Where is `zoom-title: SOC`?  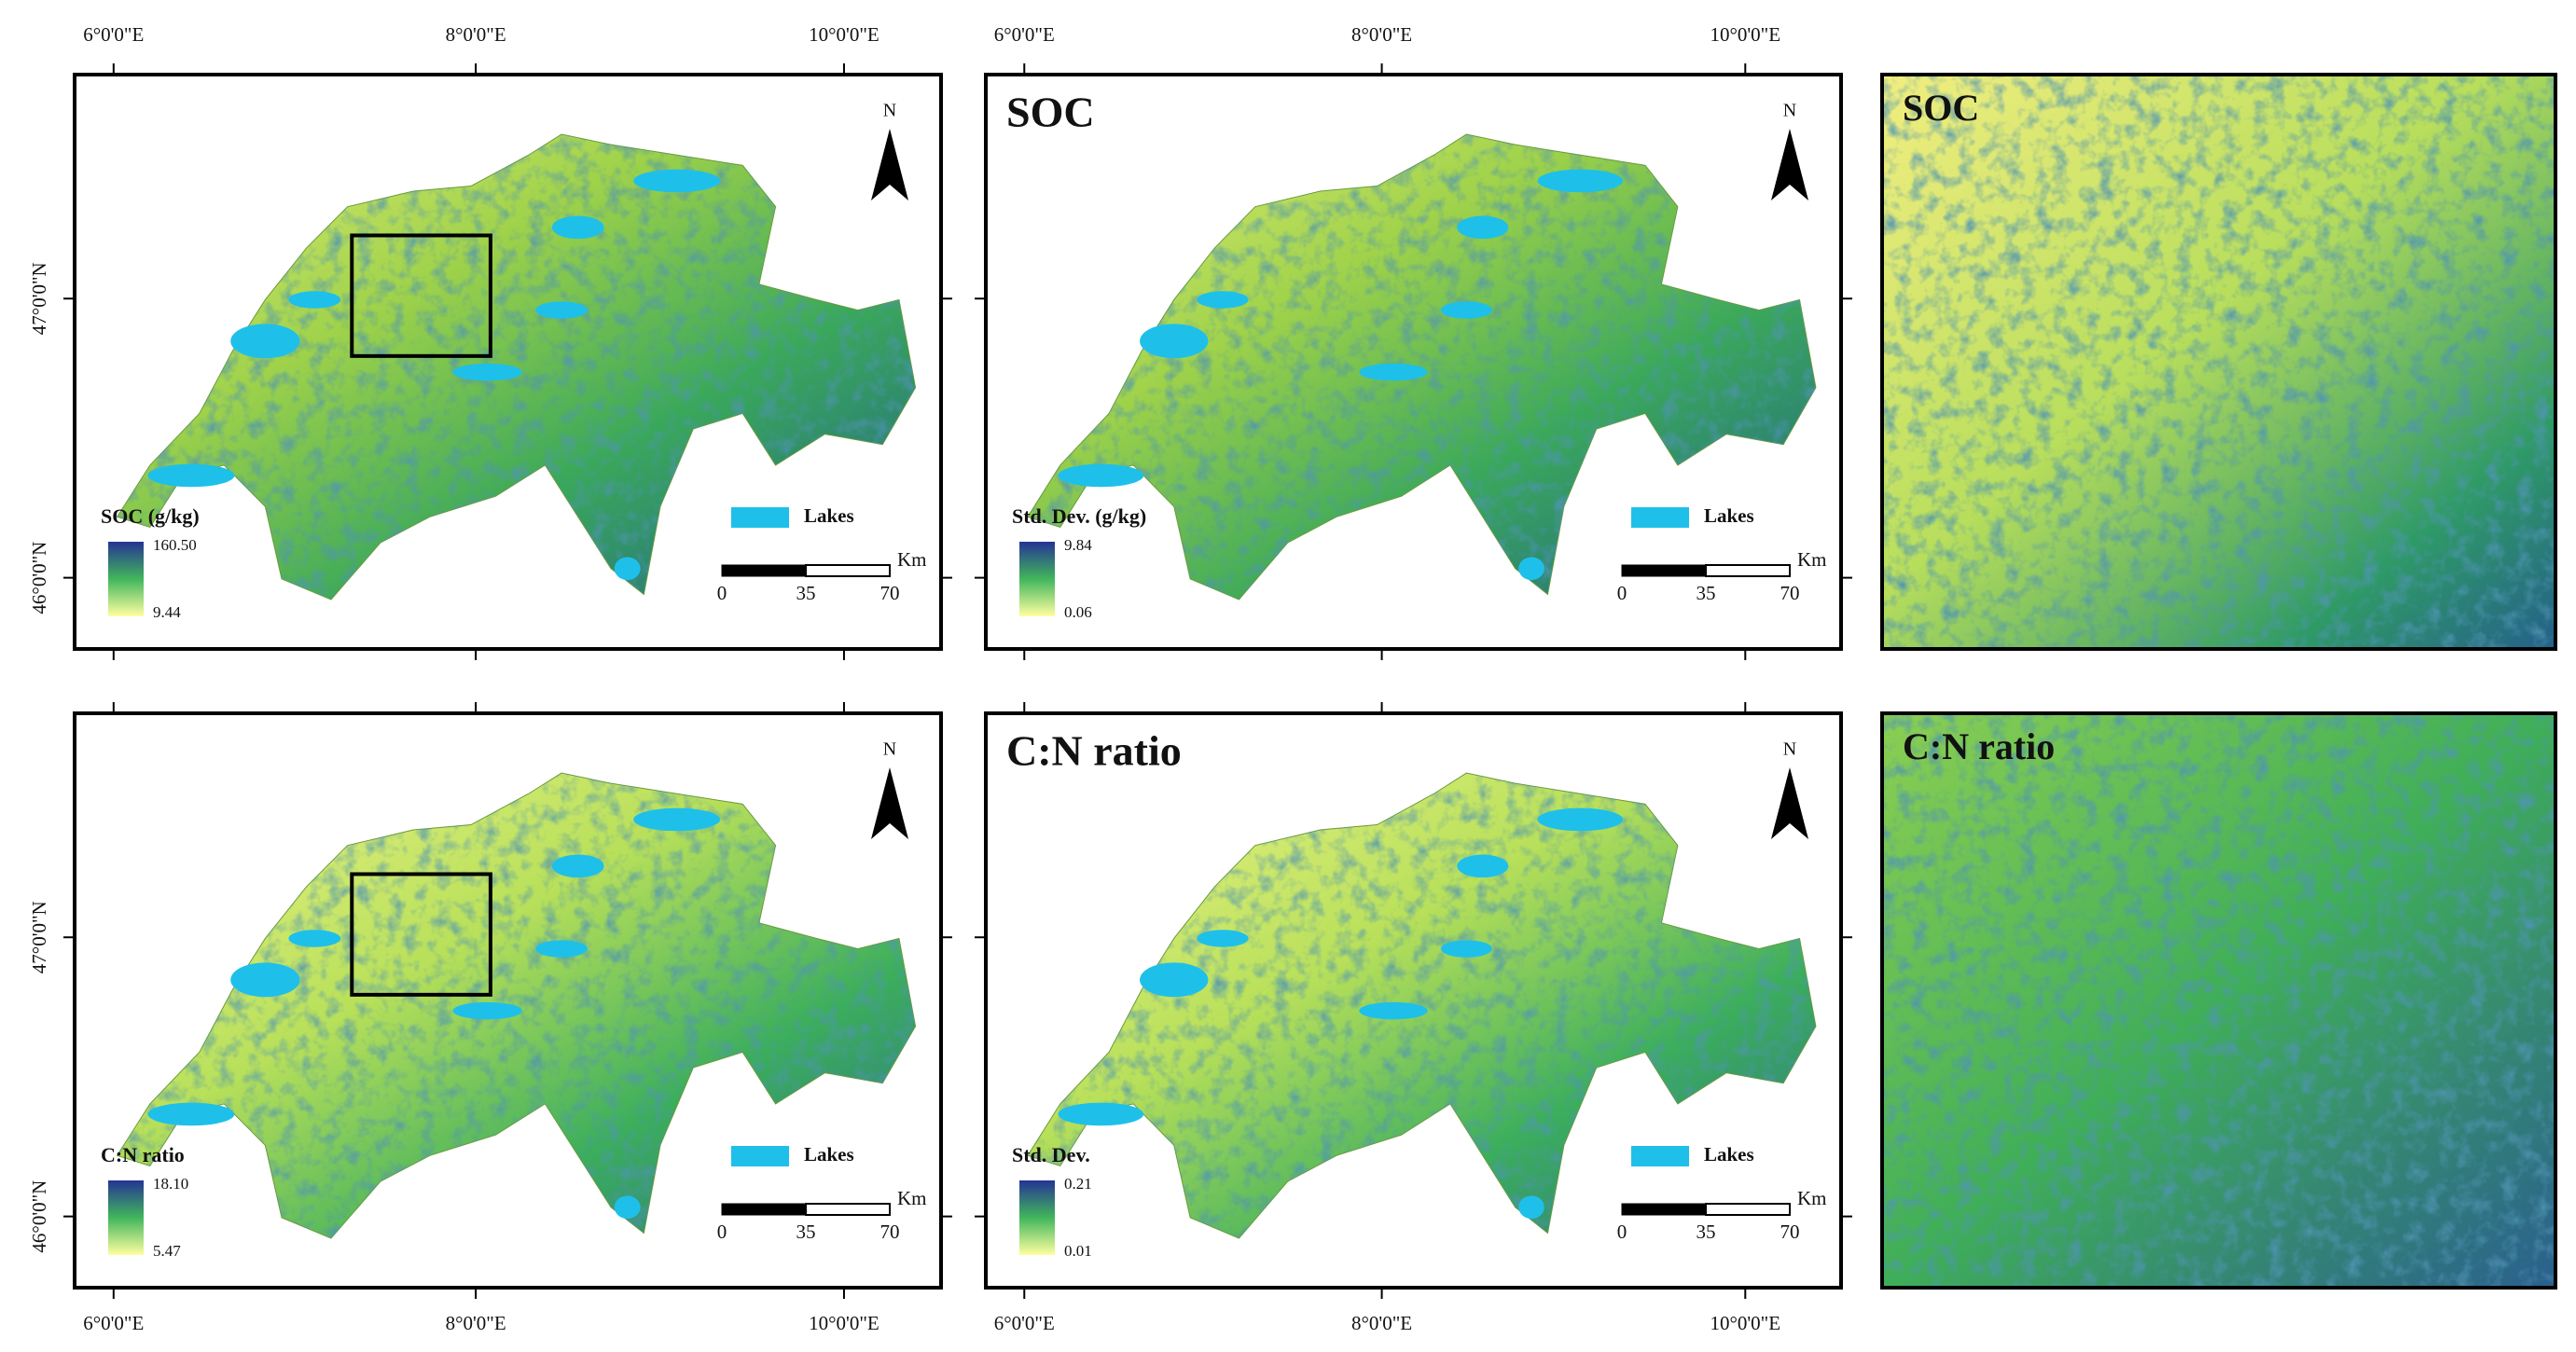 zoom-title: SOC is located at coordinates (1941, 108).